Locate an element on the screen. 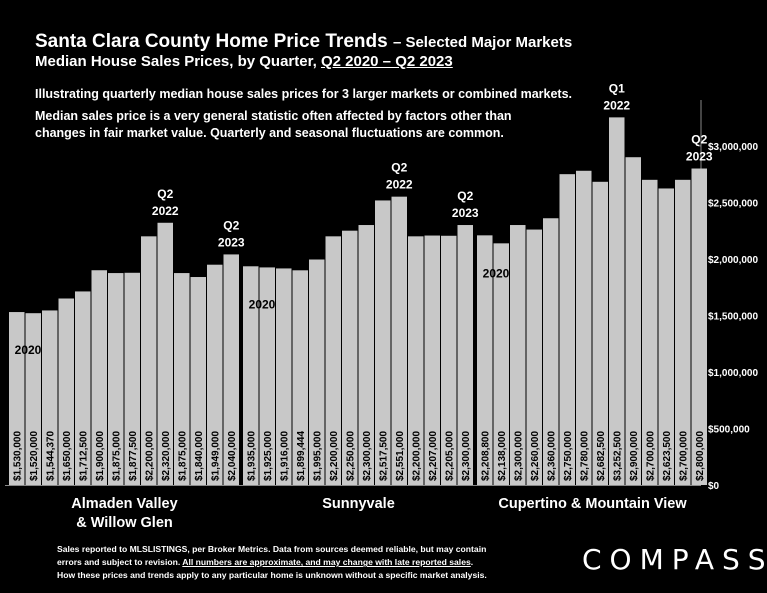  bar-value-label: $2,682,500 is located at coordinates (601, 456).